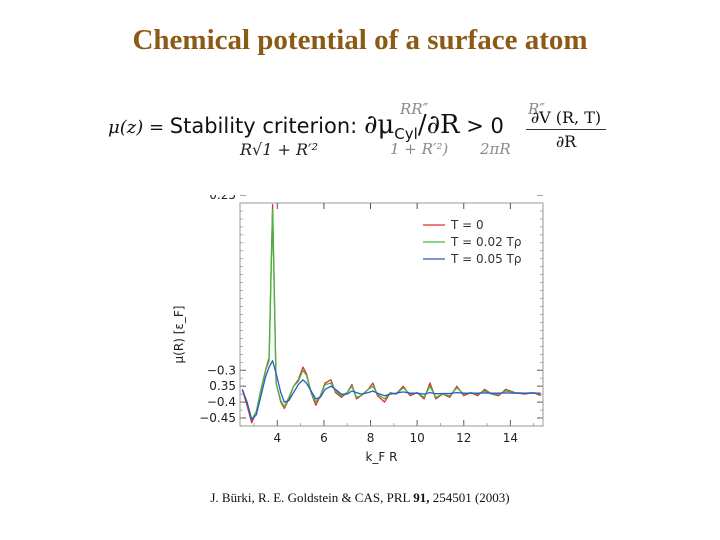 This screenshot has height=540, width=720. Describe the element at coordinates (438, 125) in the screenshot. I see `formula-partial-r: /∂R` at that location.